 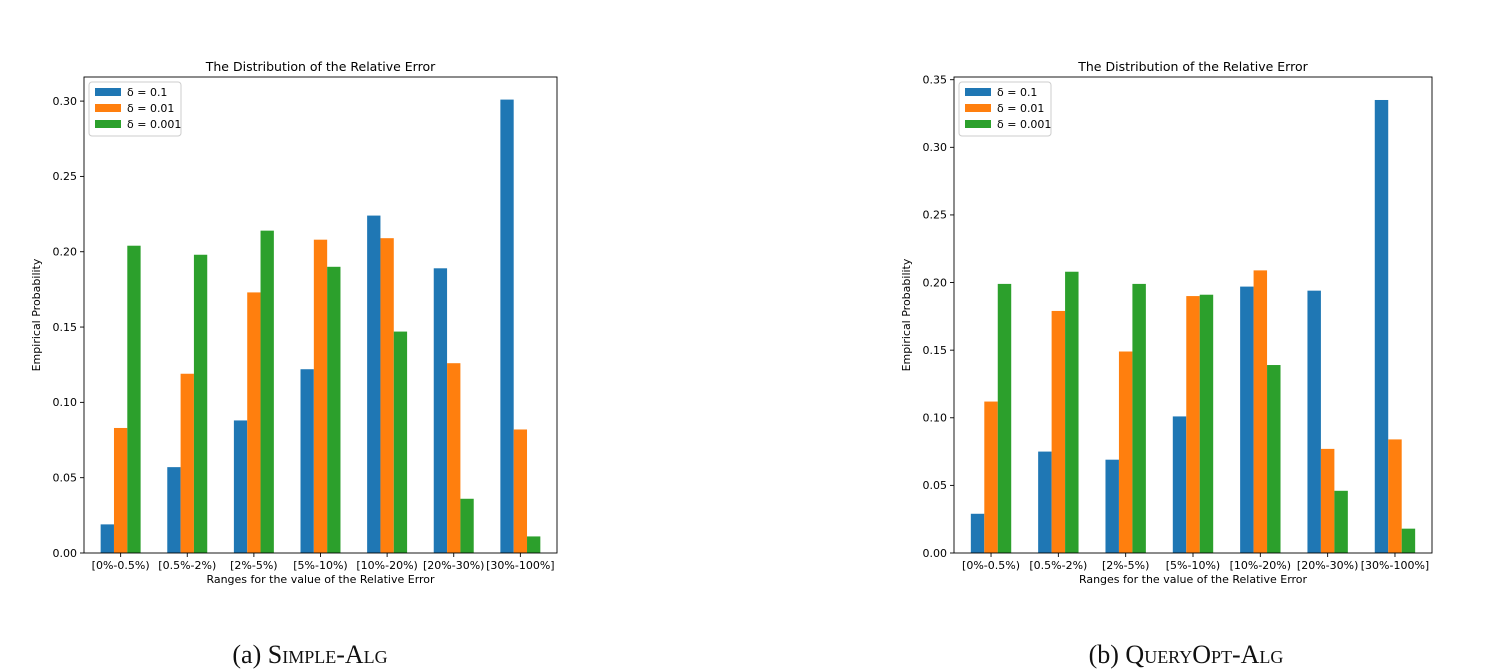 What do you see at coordinates (327, 654) in the screenshot?
I see `caption-a-name: Simple-Alg` at bounding box center [327, 654].